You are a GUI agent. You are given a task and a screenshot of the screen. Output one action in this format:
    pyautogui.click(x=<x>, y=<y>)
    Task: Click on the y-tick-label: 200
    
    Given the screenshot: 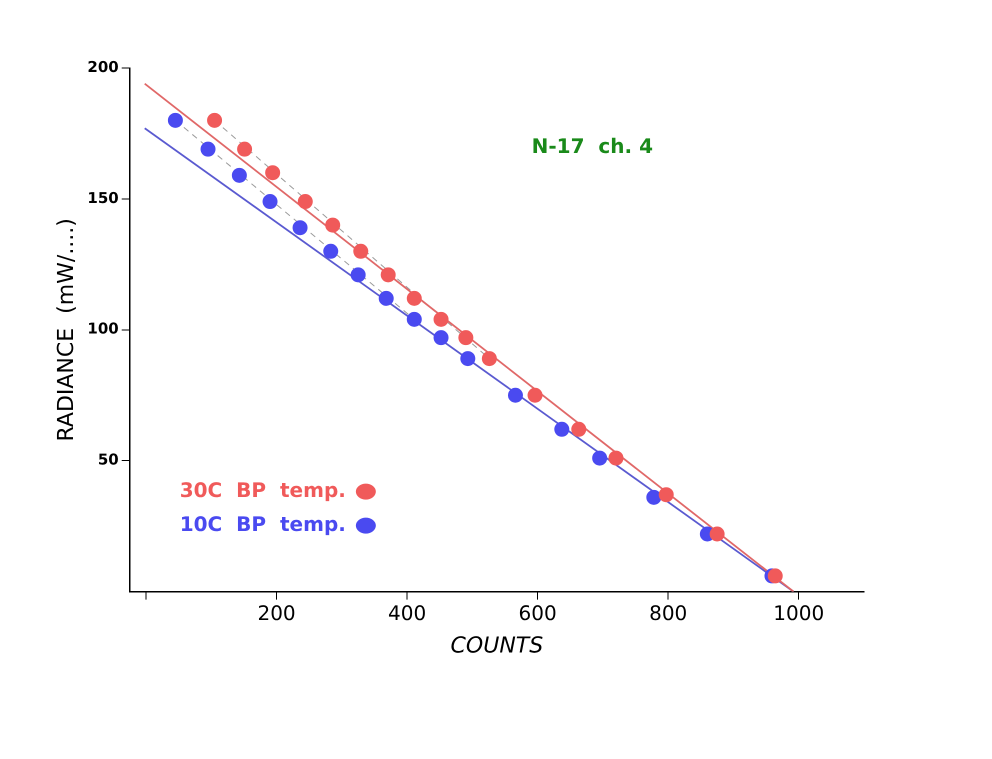 What is the action you would take?
    pyautogui.click(x=103, y=67)
    